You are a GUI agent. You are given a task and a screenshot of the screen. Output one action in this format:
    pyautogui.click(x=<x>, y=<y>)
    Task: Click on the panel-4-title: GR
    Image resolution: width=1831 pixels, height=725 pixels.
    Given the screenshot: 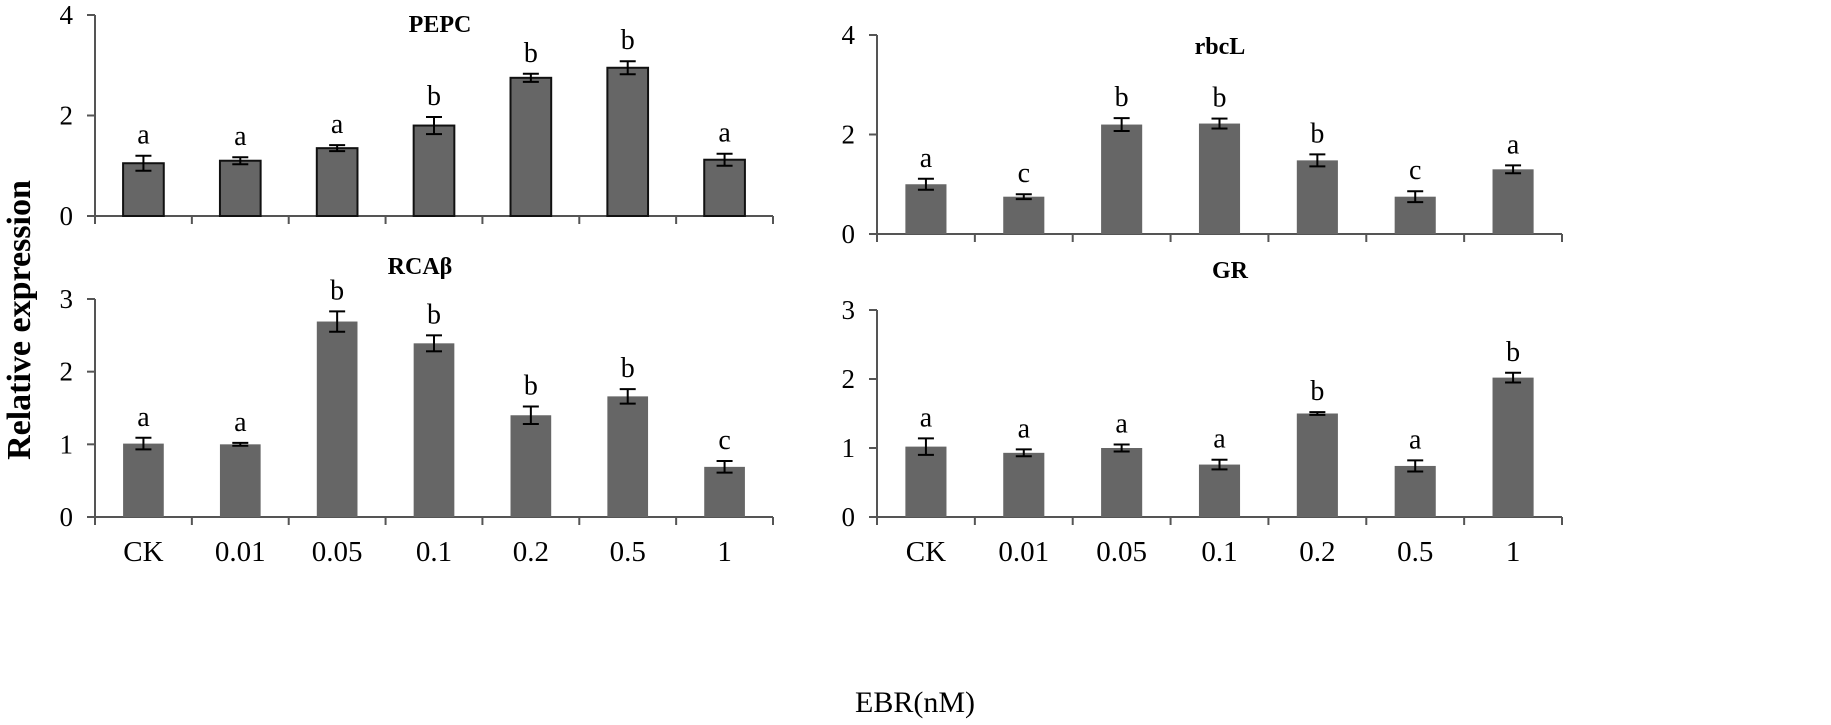 What is the action you would take?
    pyautogui.click(x=1230, y=271)
    